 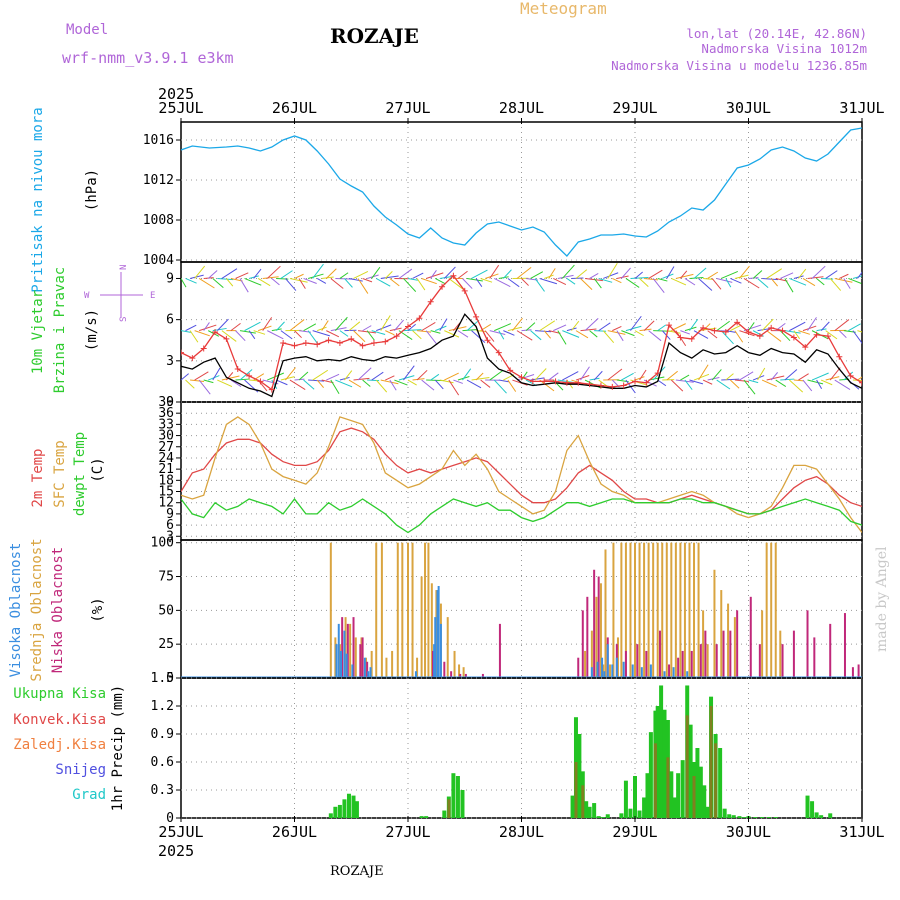 I want to click on clouds-ytick-label: 100, so click(x=162, y=543).